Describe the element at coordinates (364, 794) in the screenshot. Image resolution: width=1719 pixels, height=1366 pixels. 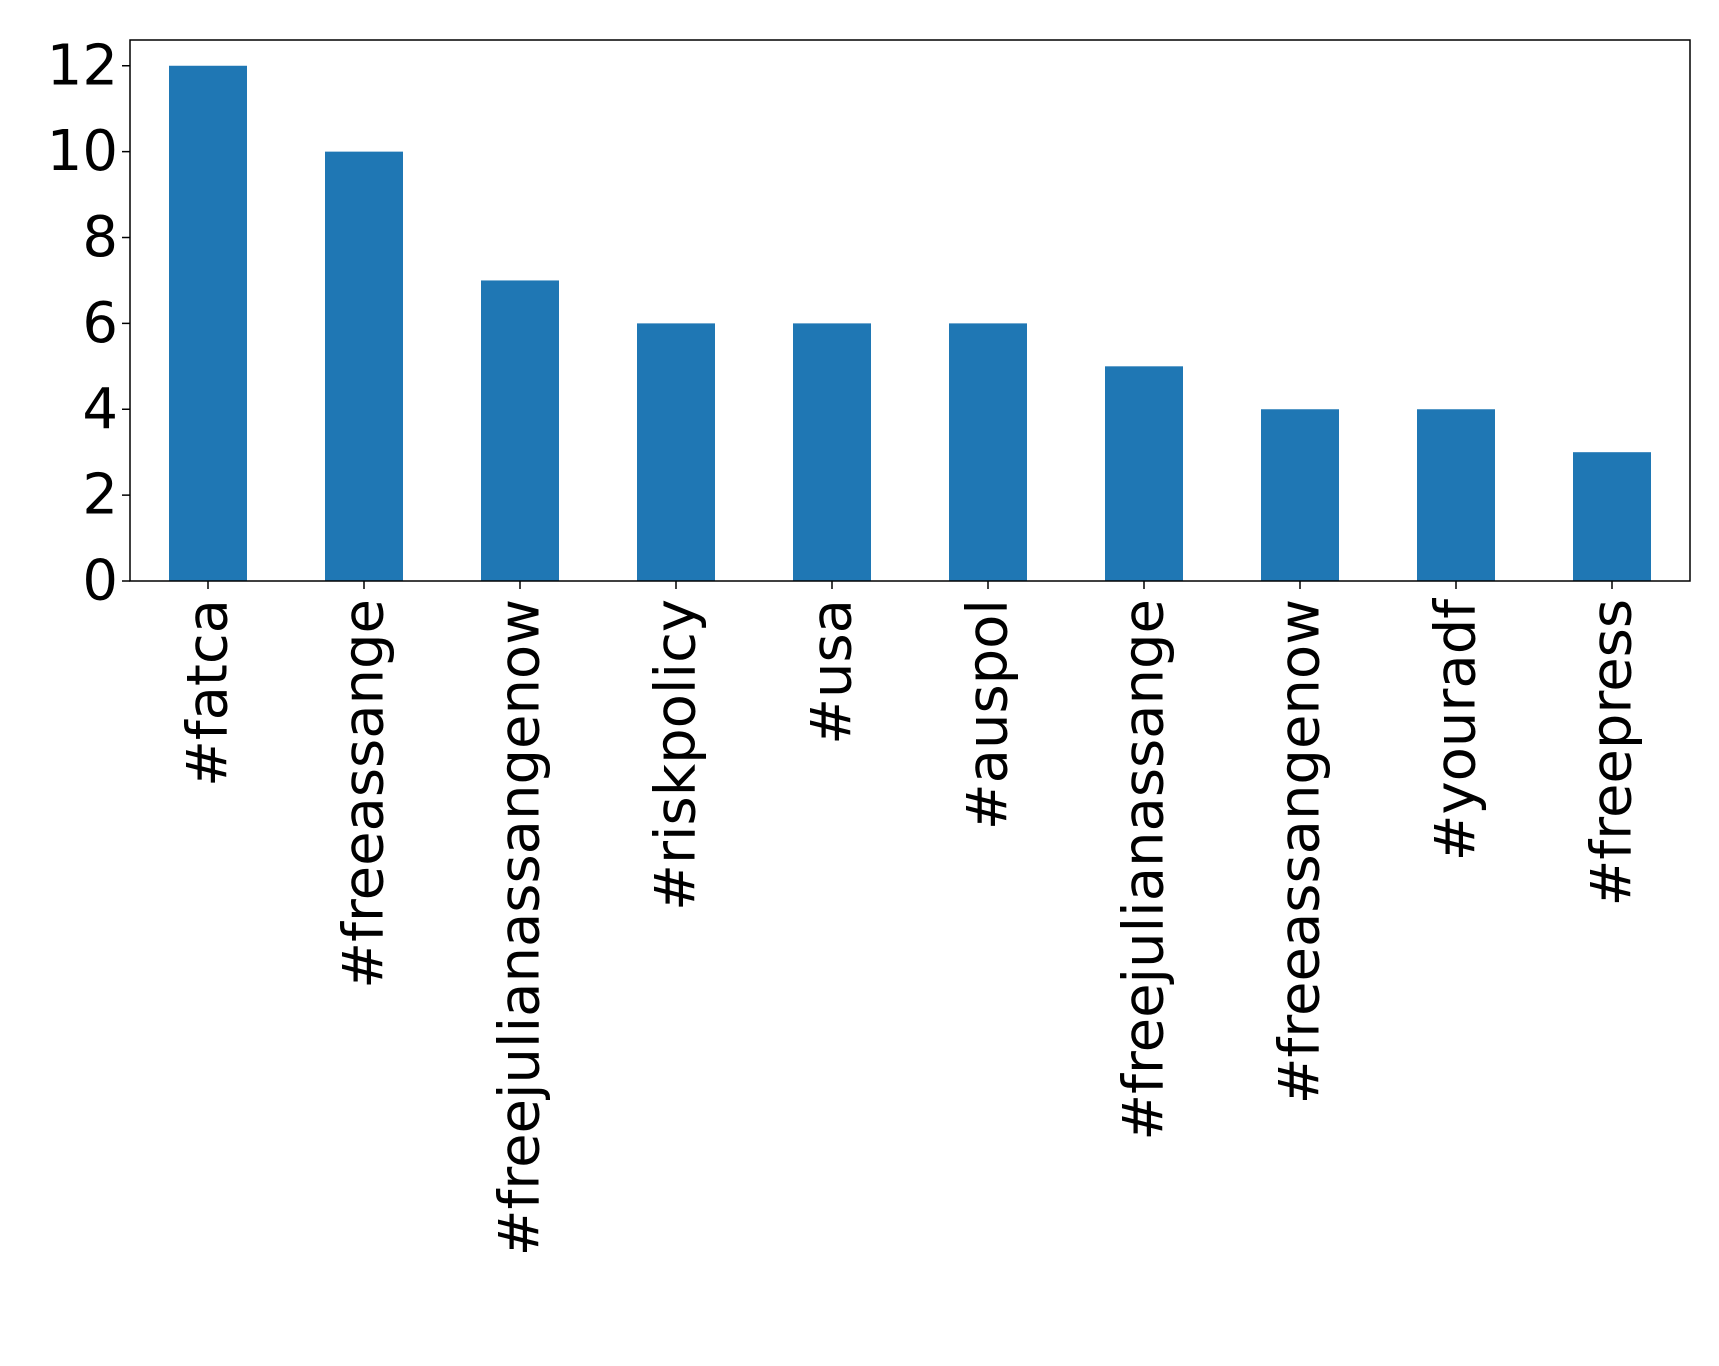
I see `x-tick-label: #freeassange` at that location.